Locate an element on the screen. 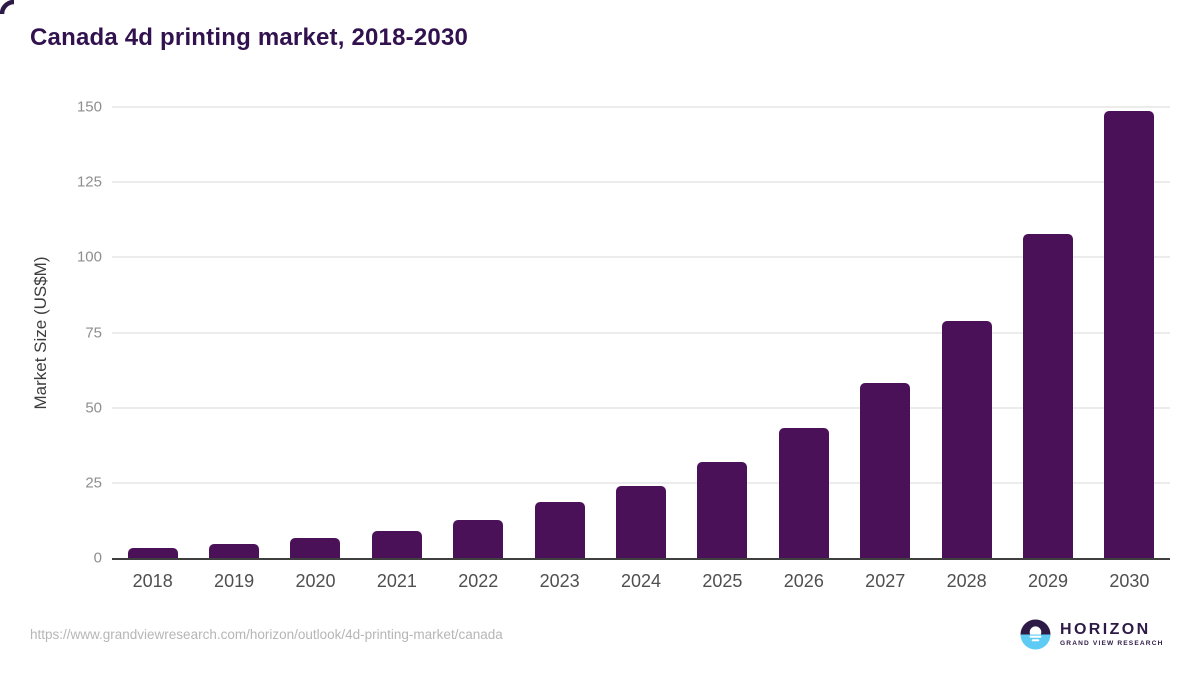 This screenshot has width=1200, height=675. y-tick-label-125: 125 is located at coordinates (89, 182).